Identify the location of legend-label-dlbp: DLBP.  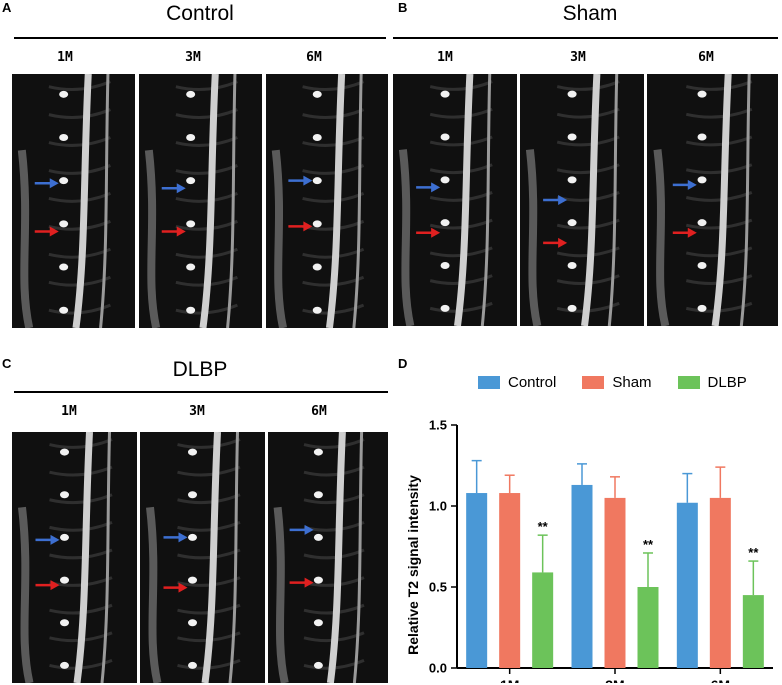
(727, 382).